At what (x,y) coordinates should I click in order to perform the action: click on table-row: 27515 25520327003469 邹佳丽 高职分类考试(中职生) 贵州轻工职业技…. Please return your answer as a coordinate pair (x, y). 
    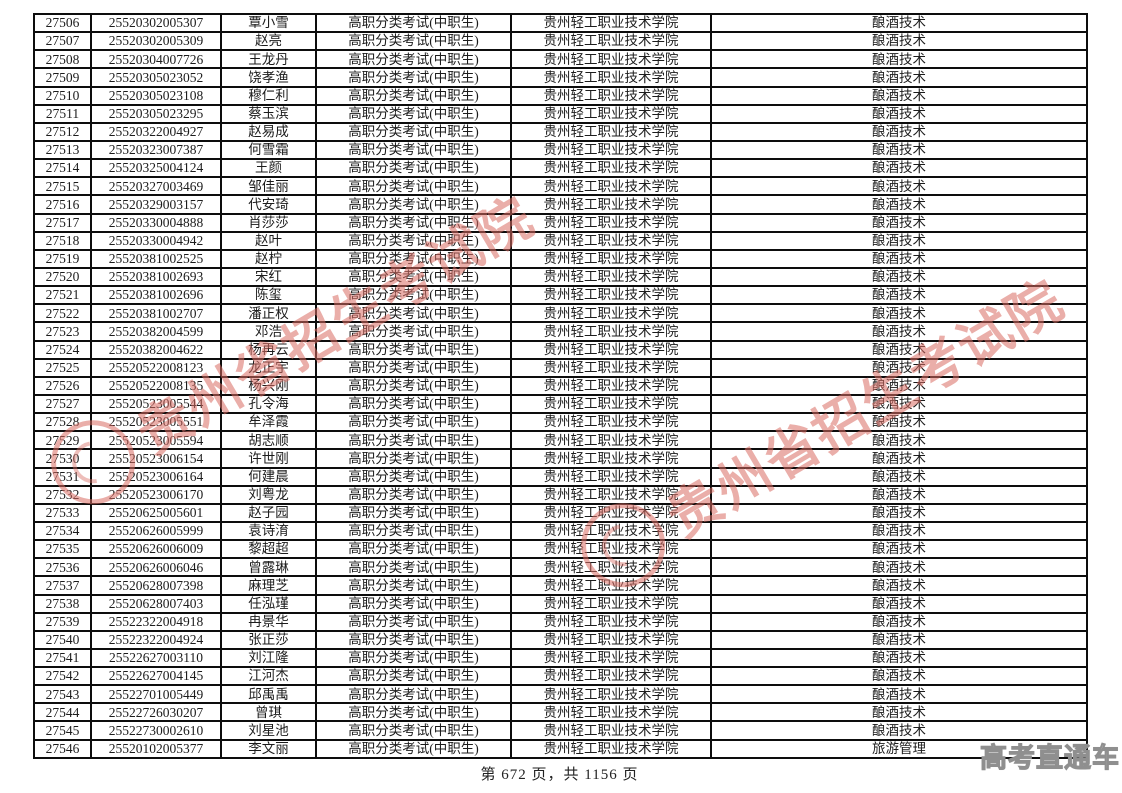
    Looking at the image, I should click on (560, 186).